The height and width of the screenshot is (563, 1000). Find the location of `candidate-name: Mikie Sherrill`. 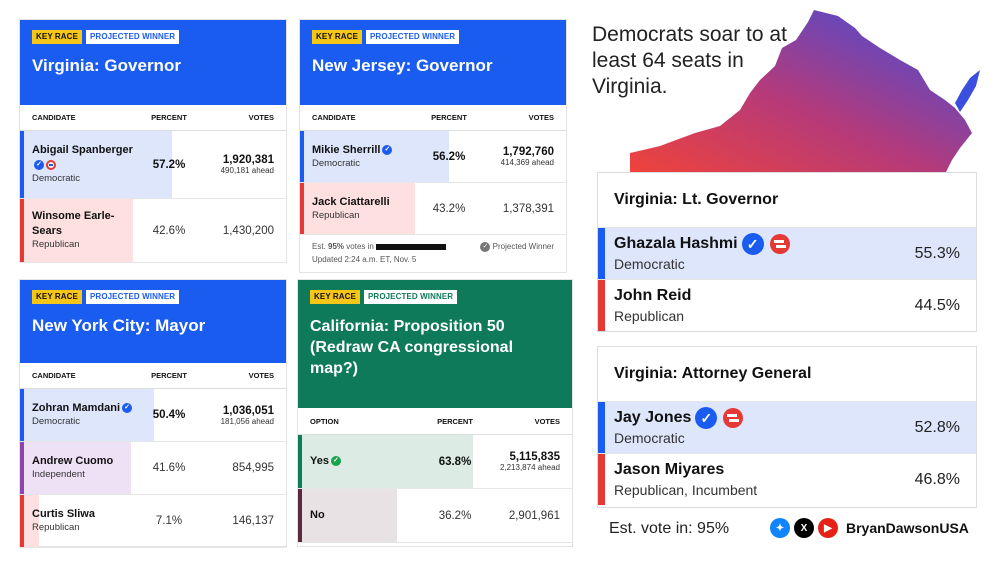

candidate-name: Mikie Sherrill is located at coordinates (346, 149).